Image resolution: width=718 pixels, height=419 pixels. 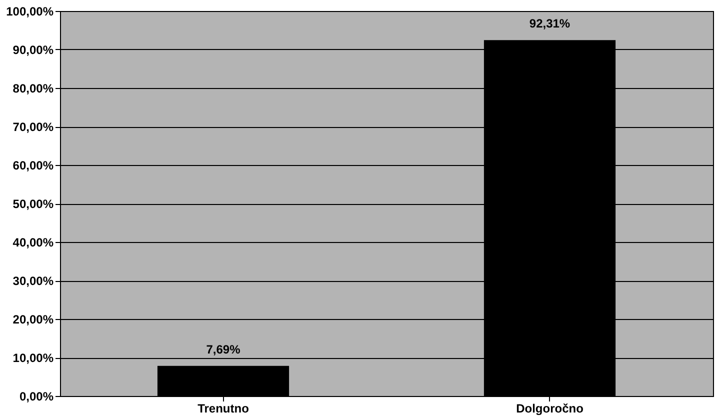 What do you see at coordinates (33, 204) in the screenshot?
I see `y-tick-label: 50,00%` at bounding box center [33, 204].